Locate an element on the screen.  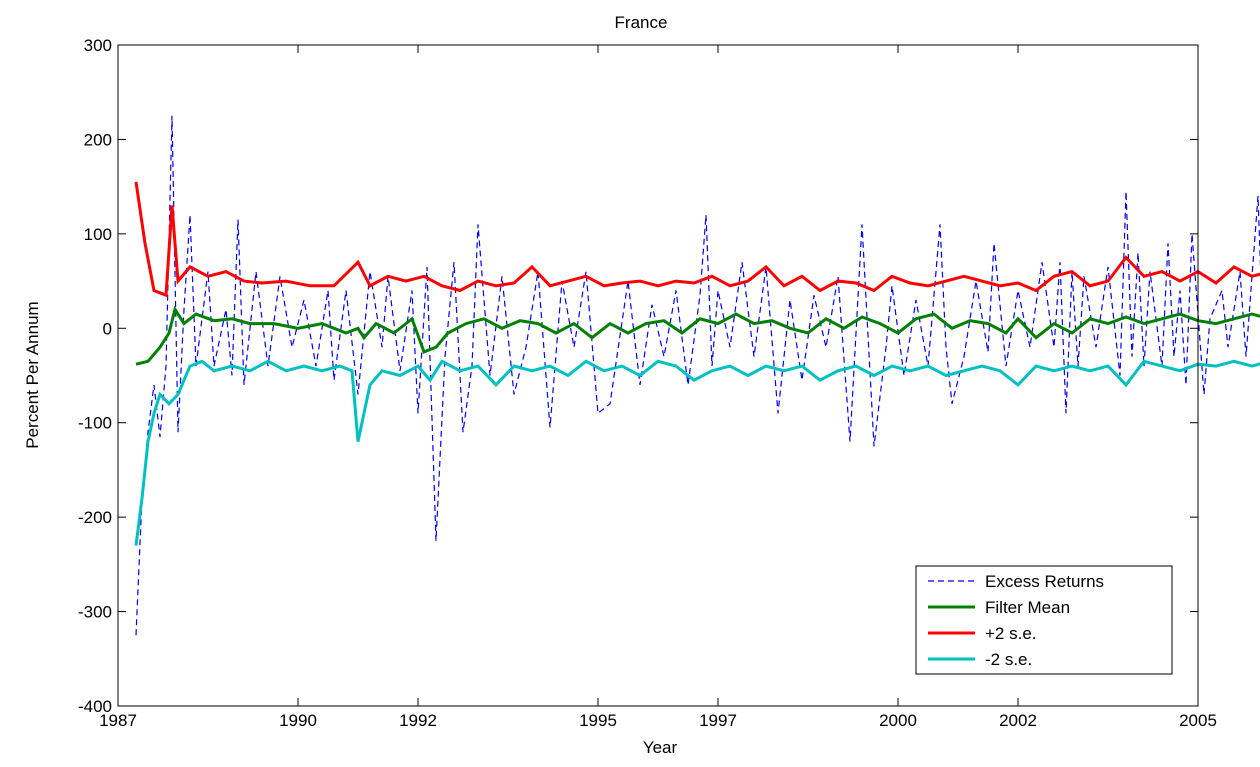
chart-title: France is located at coordinates (641, 22).